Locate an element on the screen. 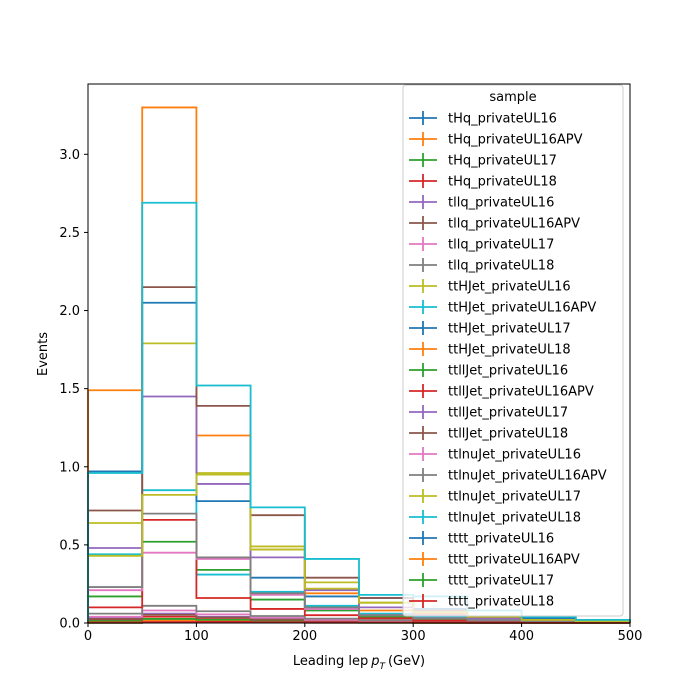 The image size is (700, 700). legend-label: ttllJet_privateUL16 is located at coordinates (508, 371).